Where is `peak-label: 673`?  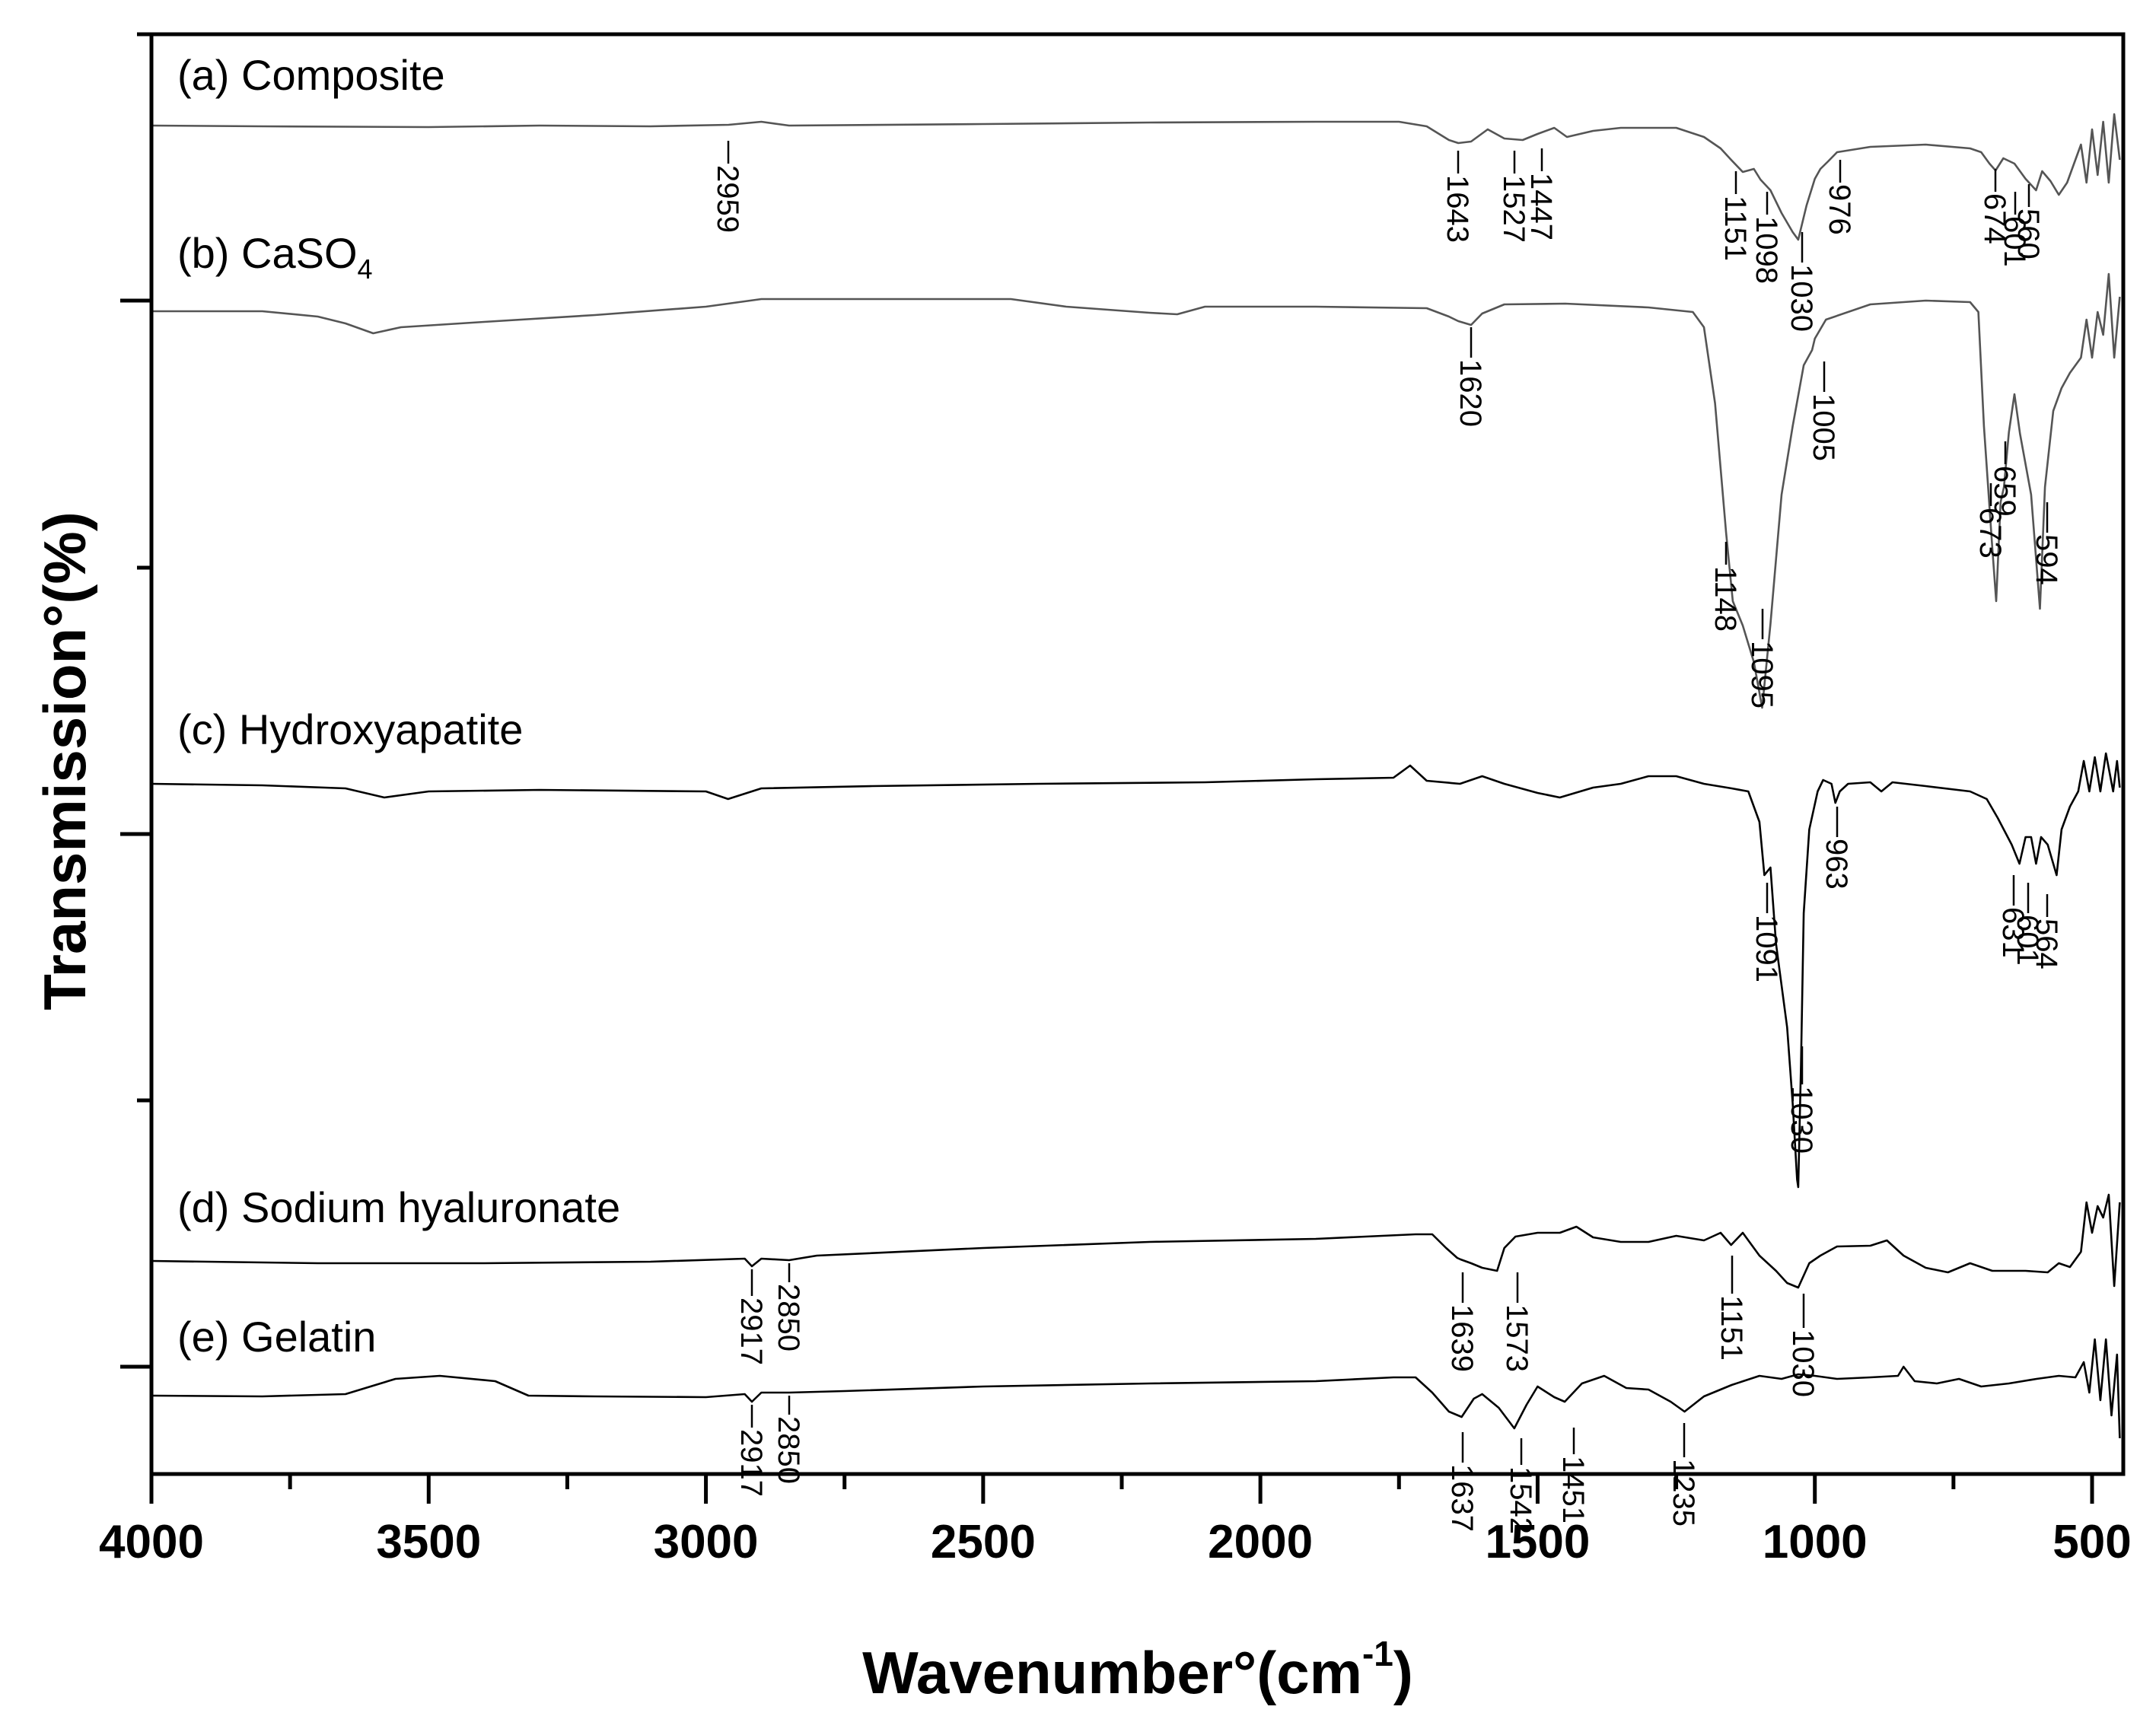
peak-label: 673 is located at coordinates (1990, 533).